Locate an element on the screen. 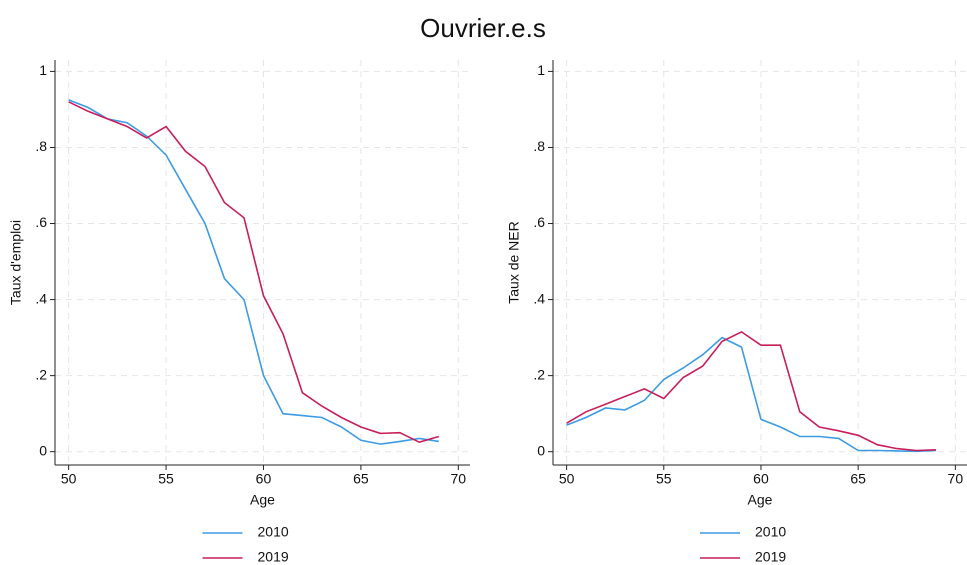  y-axis-label: Taux de NER is located at coordinates (514, 262).